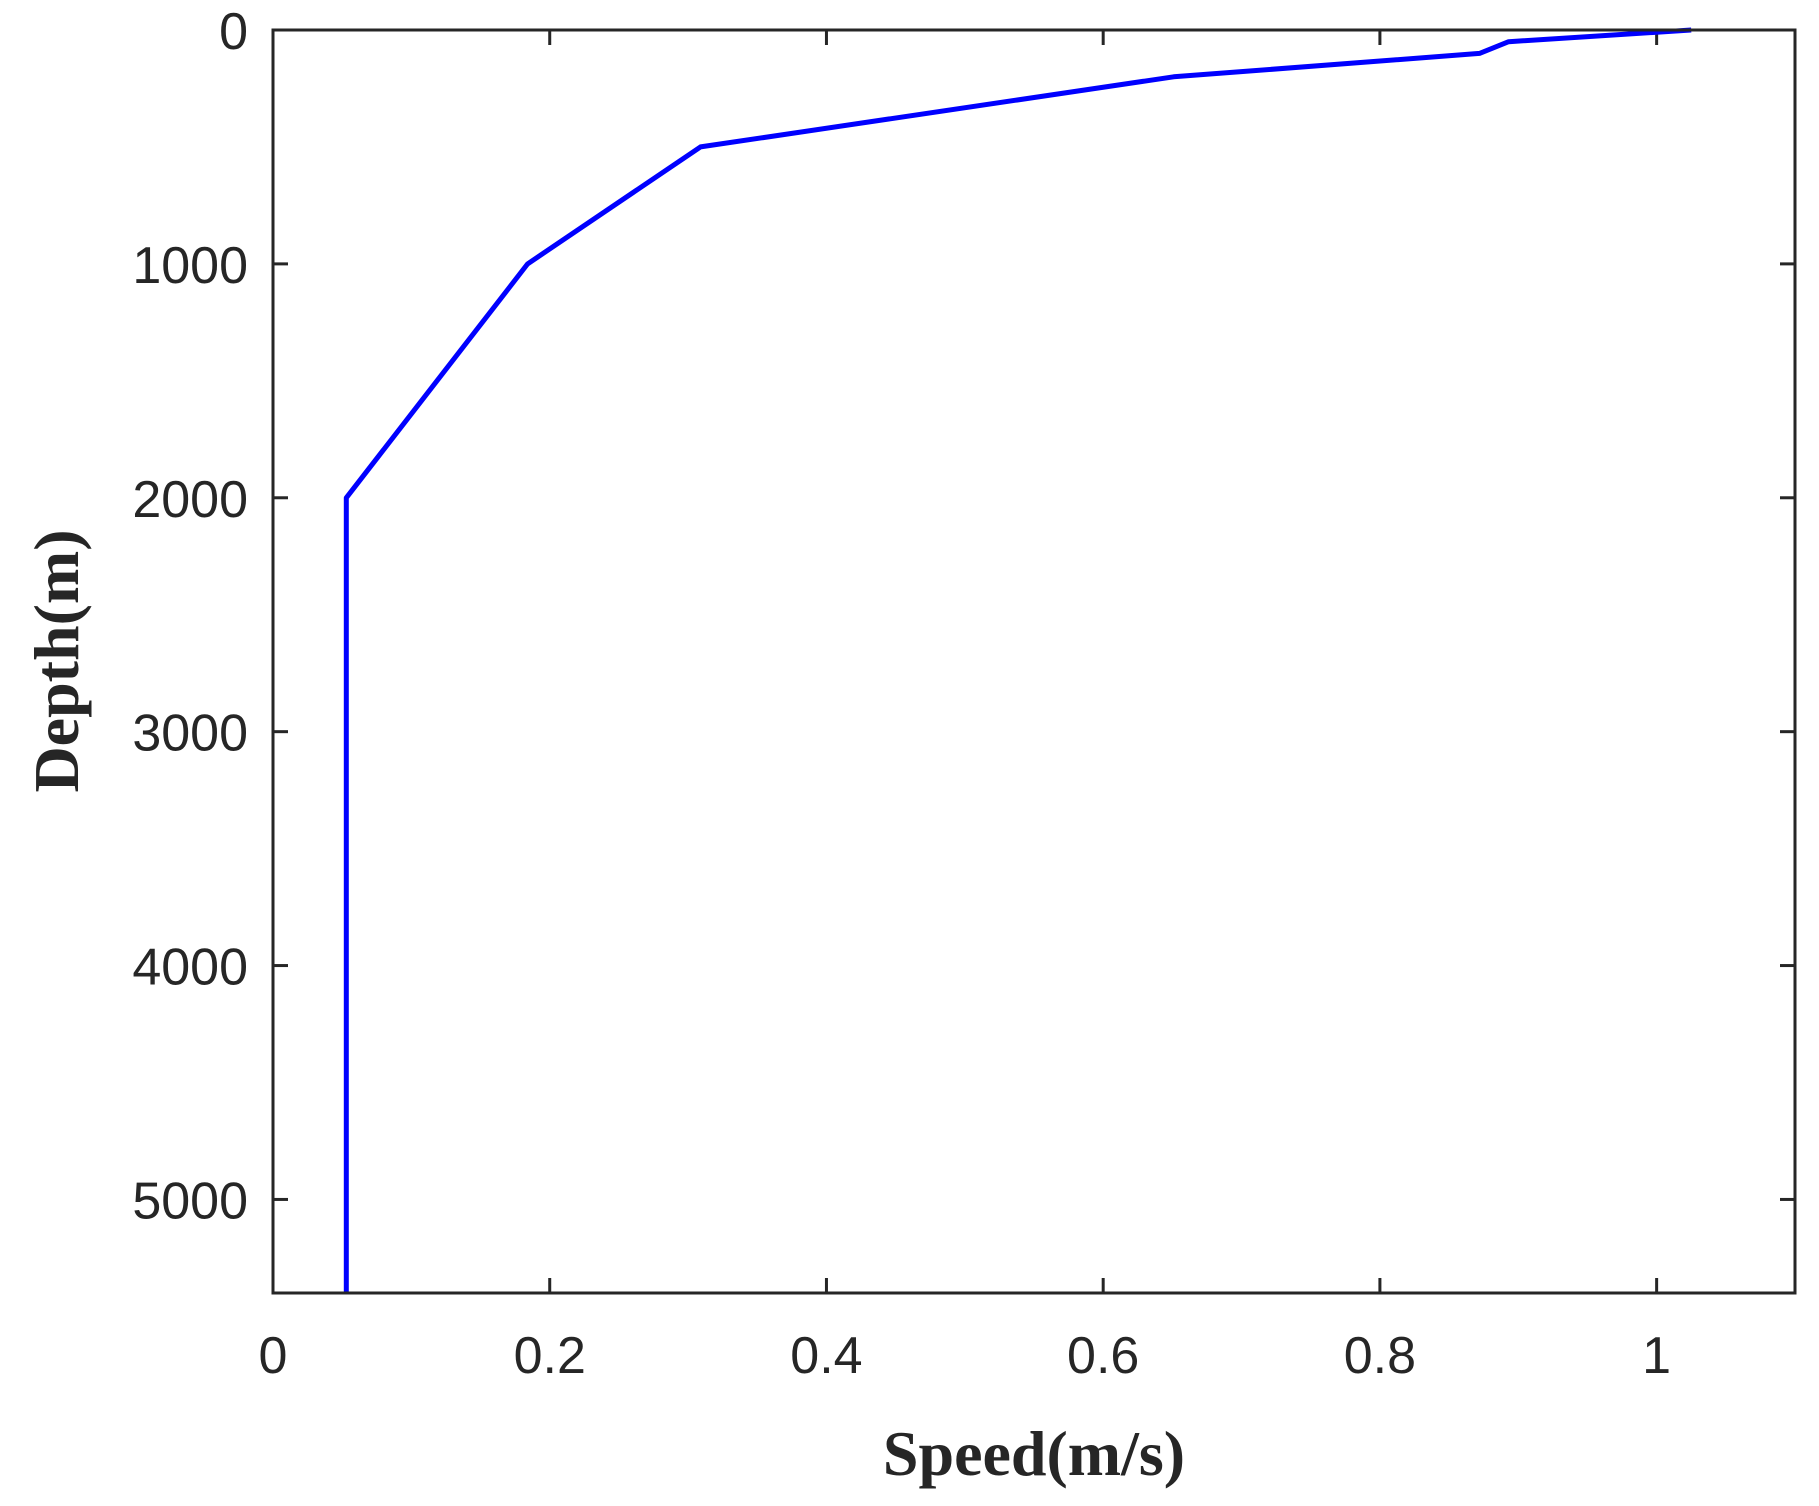  I want to click on y-tick-labels: 0 1000 2000 3000 4000 5000, so click(190, 616).